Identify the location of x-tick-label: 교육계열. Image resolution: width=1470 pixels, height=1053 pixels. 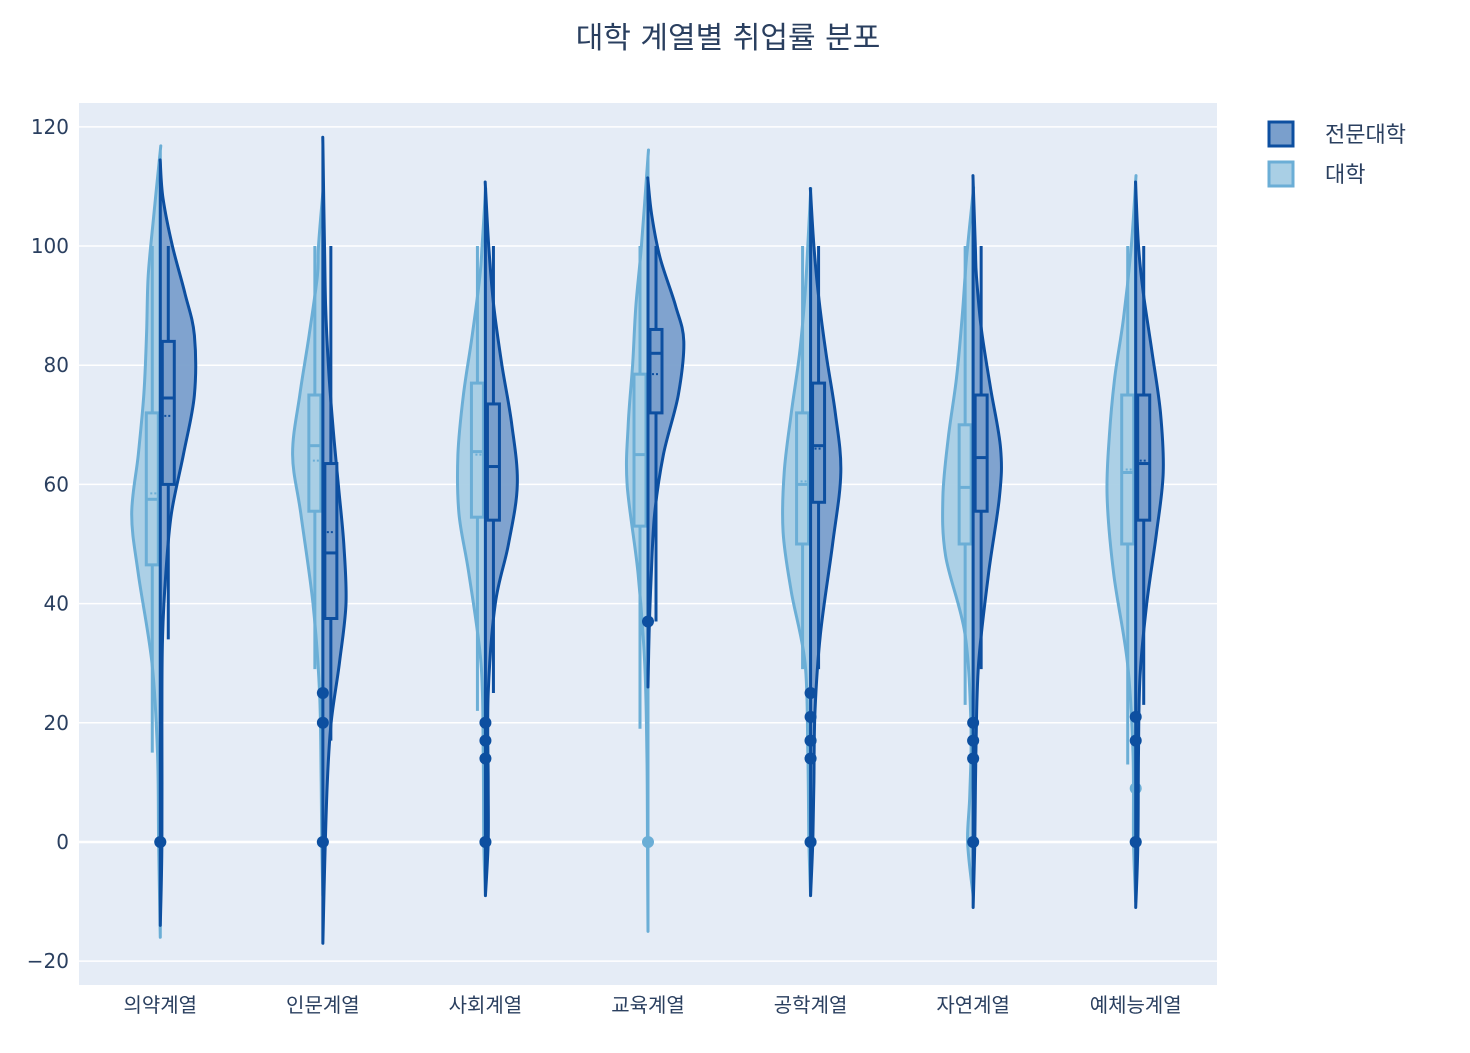
(648, 1005).